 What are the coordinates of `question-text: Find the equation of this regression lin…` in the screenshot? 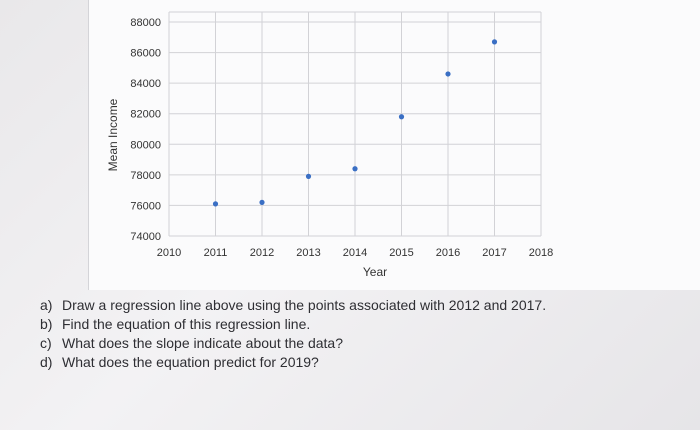 It's located at (186, 324).